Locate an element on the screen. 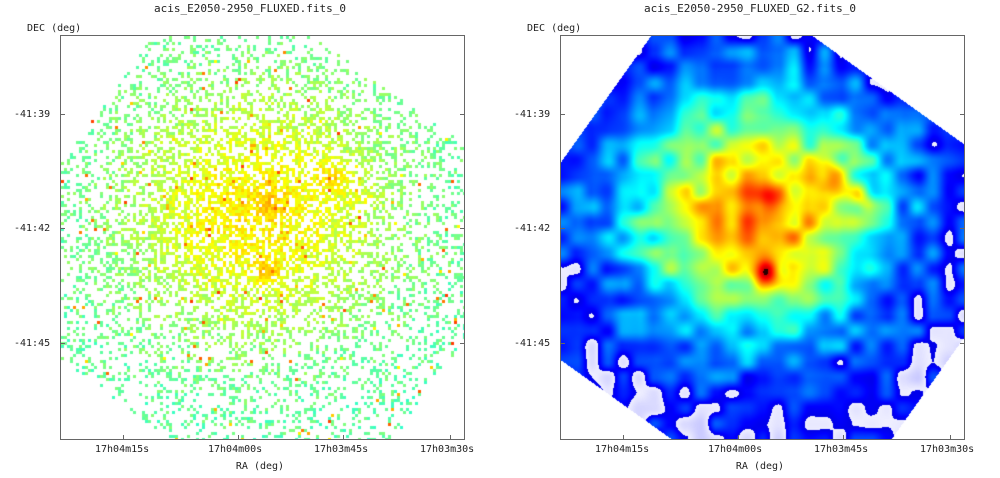 This screenshot has width=1000, height=478. panel-title: acis_E2050-2950_FLUXED.fits_0 is located at coordinates (250, 8).